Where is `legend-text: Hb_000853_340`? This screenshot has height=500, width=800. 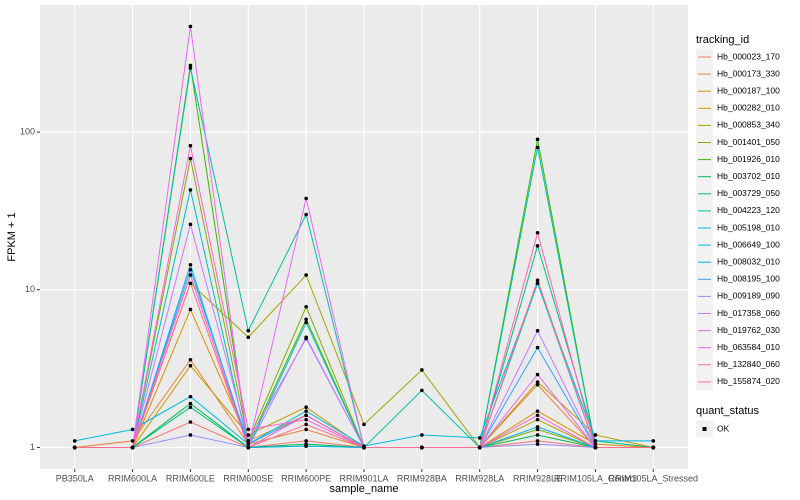 legend-text: Hb_000853_340 is located at coordinates (748, 125).